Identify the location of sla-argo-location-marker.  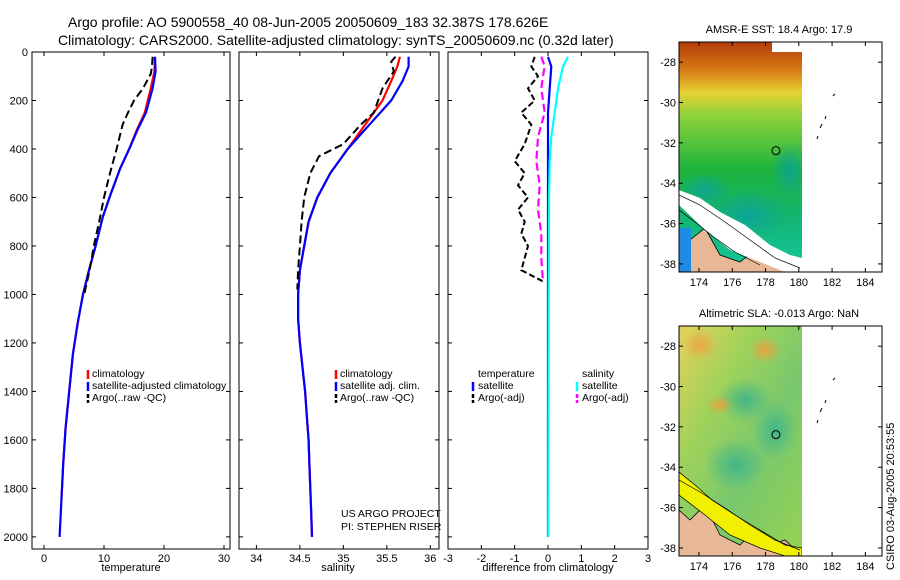
(776, 435).